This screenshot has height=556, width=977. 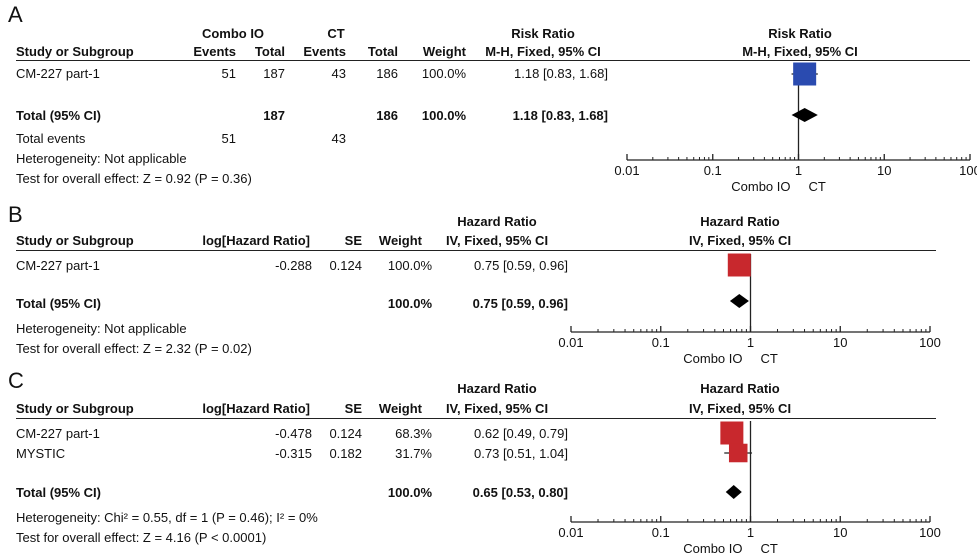 I want to click on panel-letter: B, so click(x=15, y=214).